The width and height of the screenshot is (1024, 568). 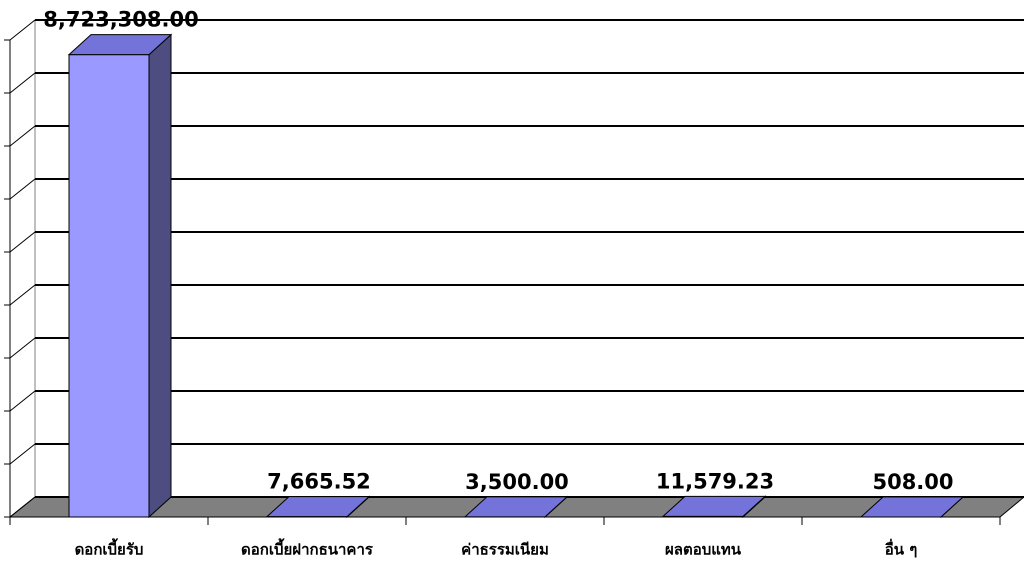 What do you see at coordinates (160, 276) in the screenshot?
I see `bar-side` at bounding box center [160, 276].